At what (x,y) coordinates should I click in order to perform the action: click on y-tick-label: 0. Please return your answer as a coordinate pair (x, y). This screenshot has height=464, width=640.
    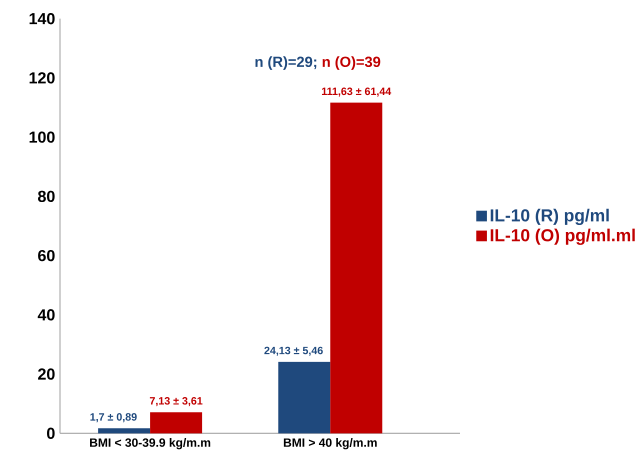
    Looking at the image, I should click on (51, 433).